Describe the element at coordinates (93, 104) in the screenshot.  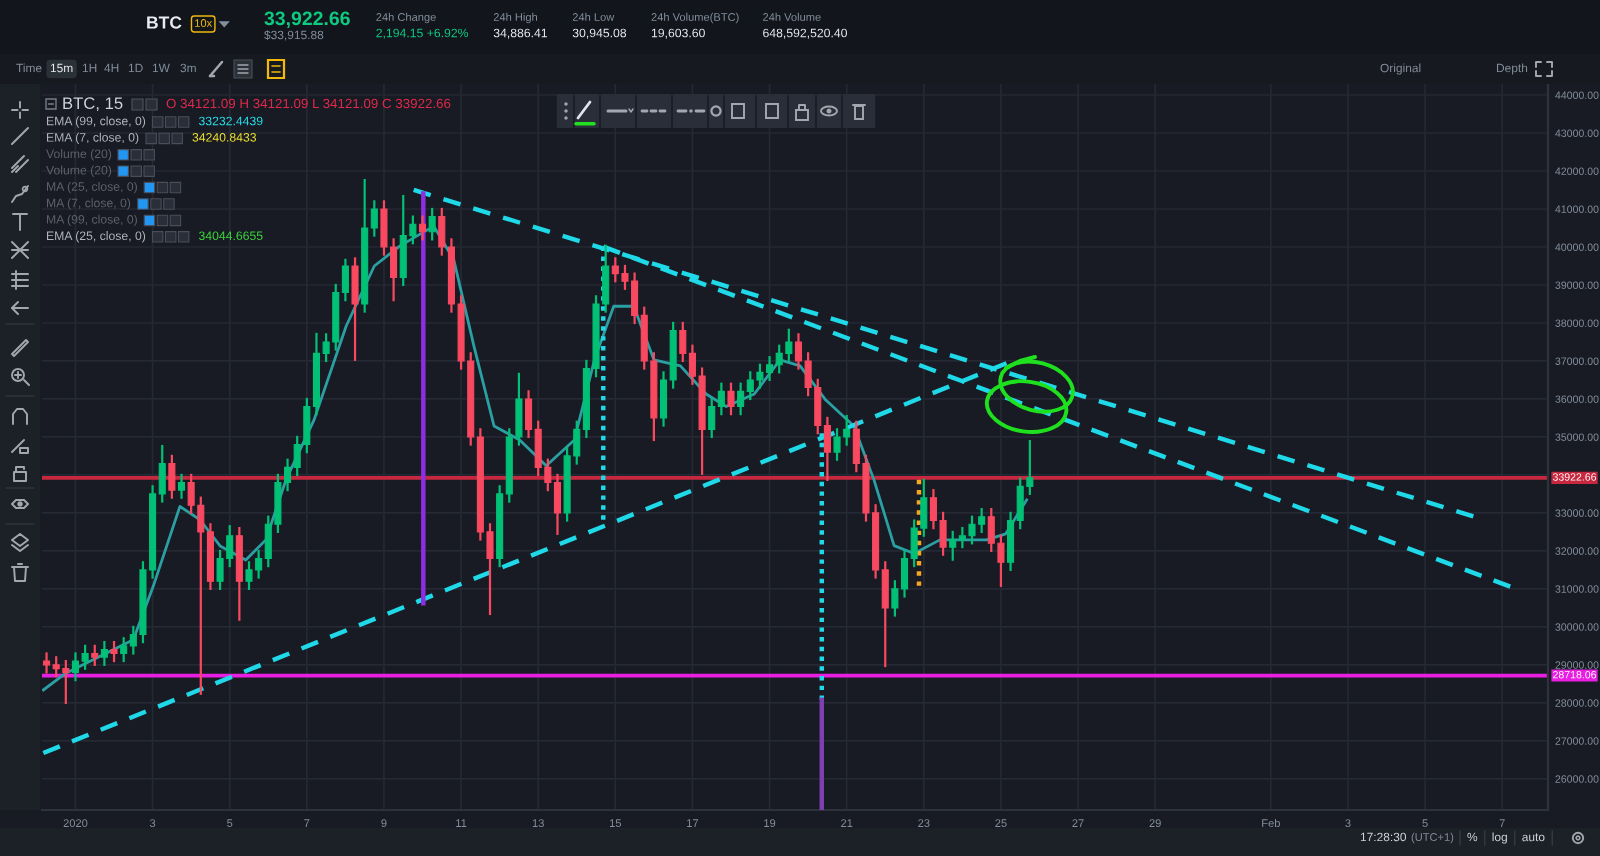
I see `text: BTC, 15` at that location.